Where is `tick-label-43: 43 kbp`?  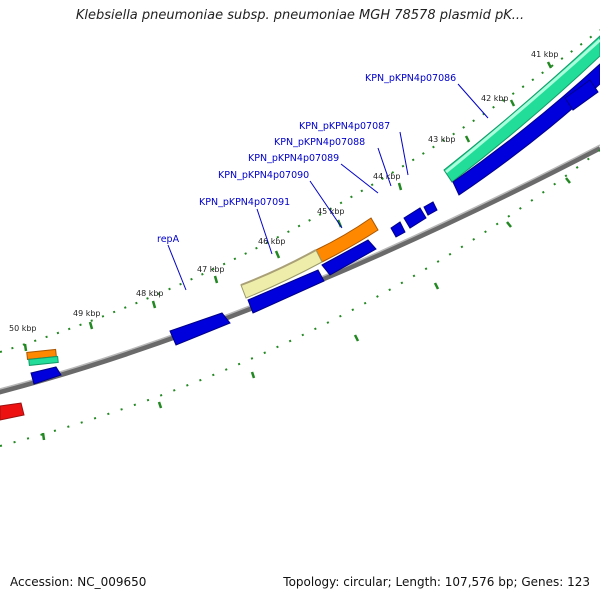
tick-label-43: 43 kbp is located at coordinates (442, 139).